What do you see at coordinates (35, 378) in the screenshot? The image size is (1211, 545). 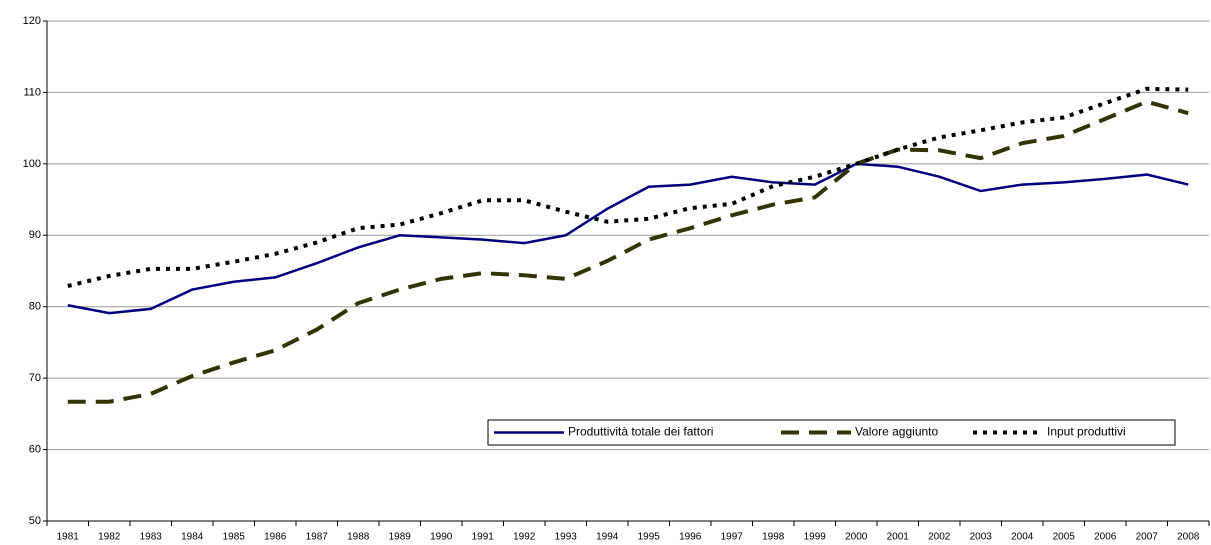 I see `y-tick-label: 70` at bounding box center [35, 378].